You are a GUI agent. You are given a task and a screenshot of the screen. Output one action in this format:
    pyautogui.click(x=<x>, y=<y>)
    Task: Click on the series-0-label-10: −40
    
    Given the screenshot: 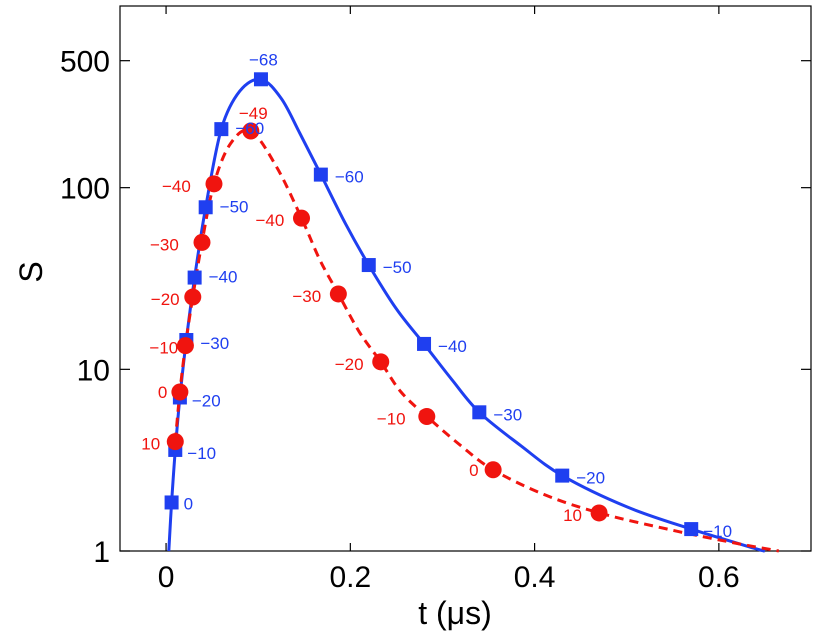 What is the action you would take?
    pyautogui.click(x=452, y=346)
    